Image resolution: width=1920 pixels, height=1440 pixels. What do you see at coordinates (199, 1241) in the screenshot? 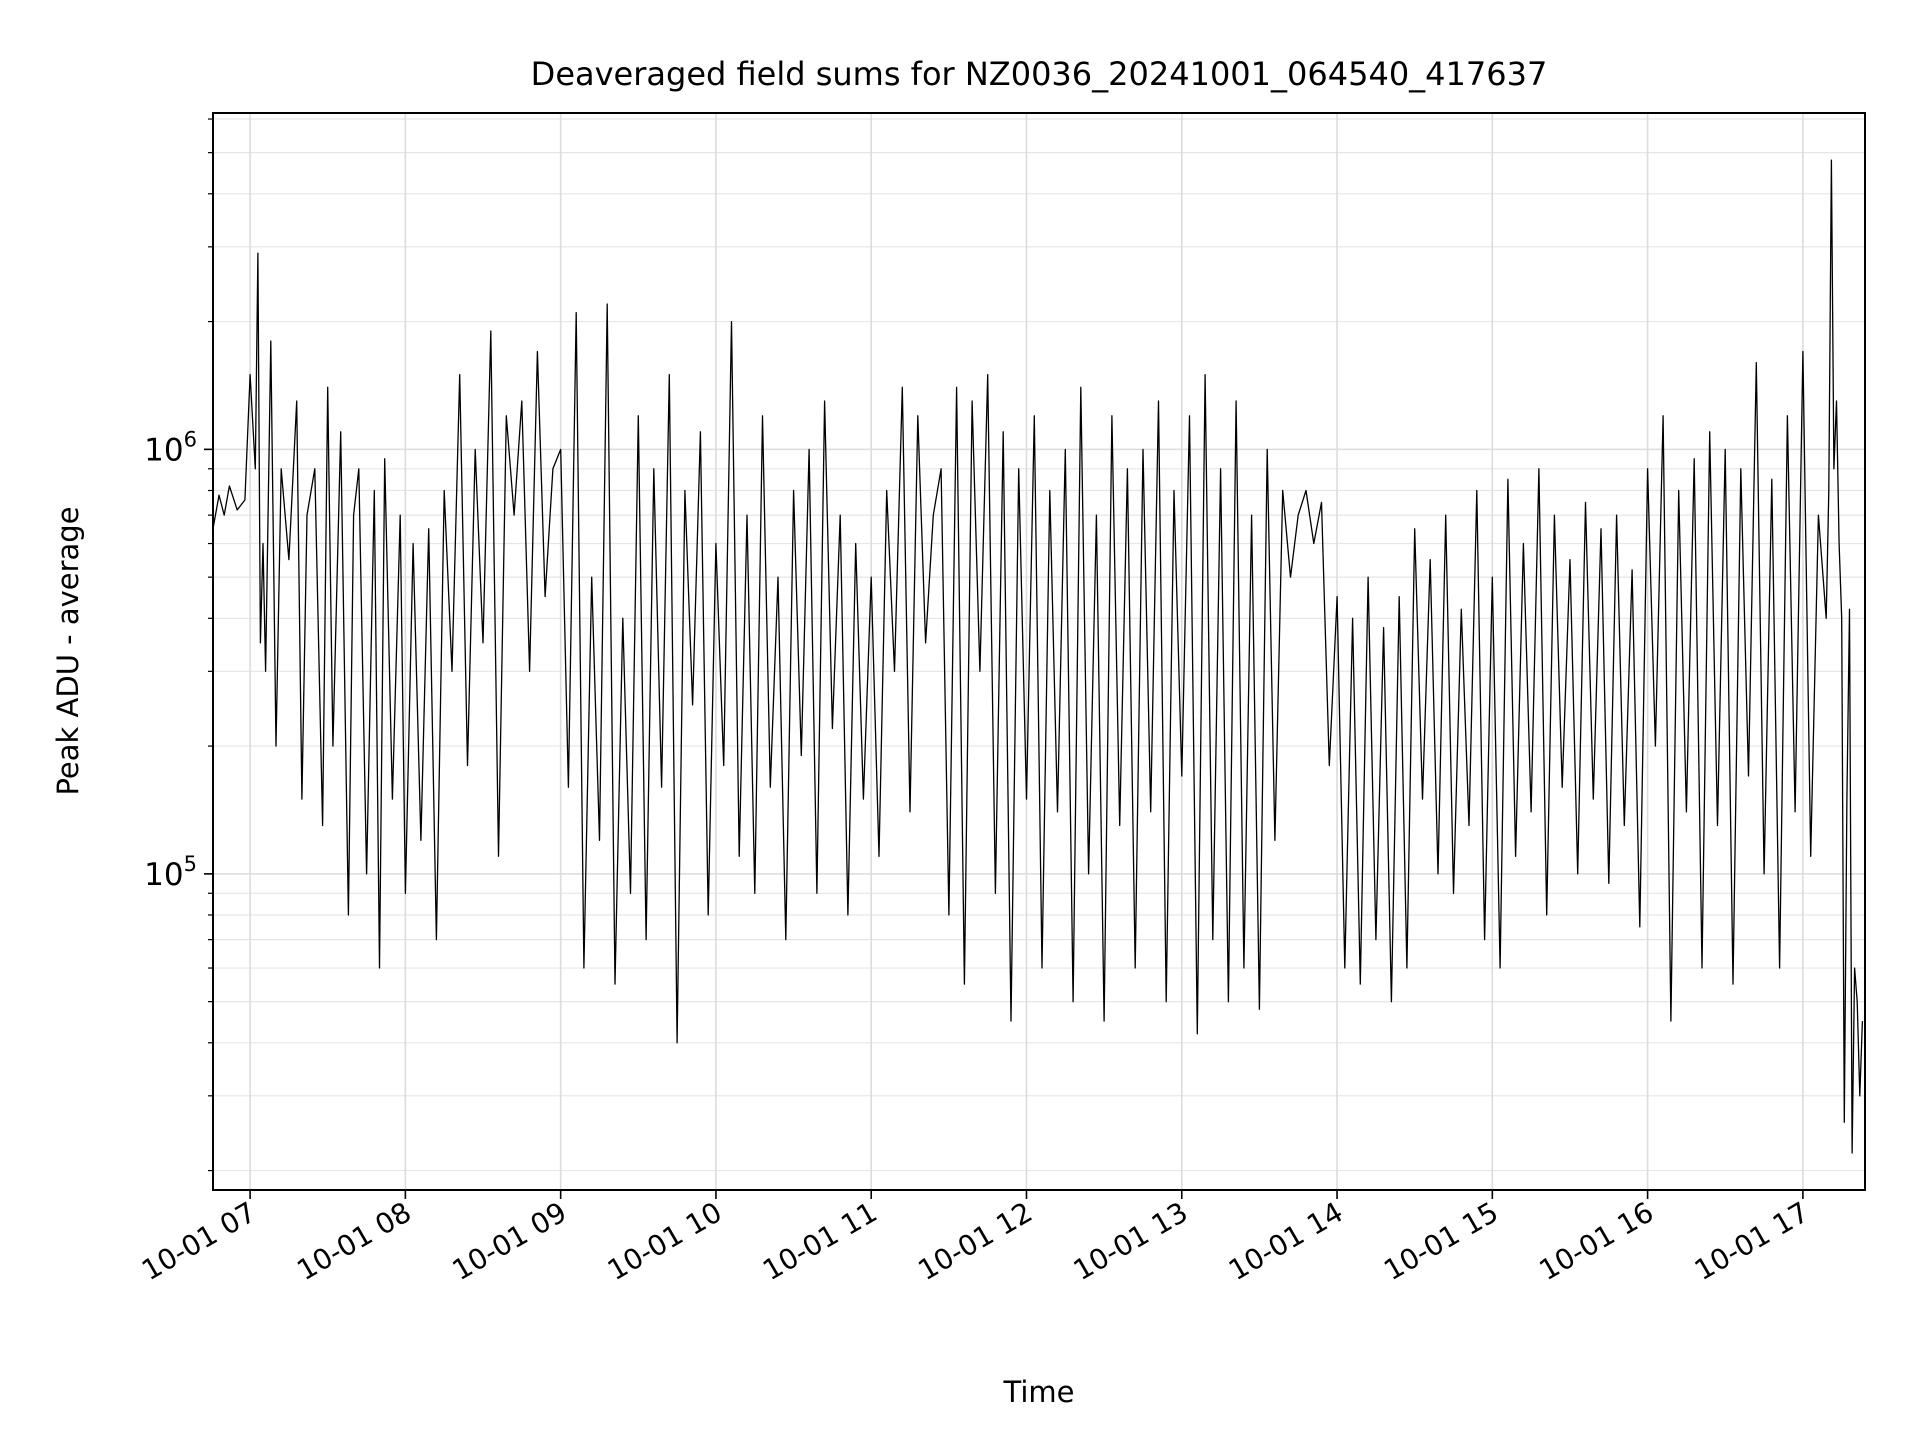
I see `x-tick-label: 10-01 07` at bounding box center [199, 1241].